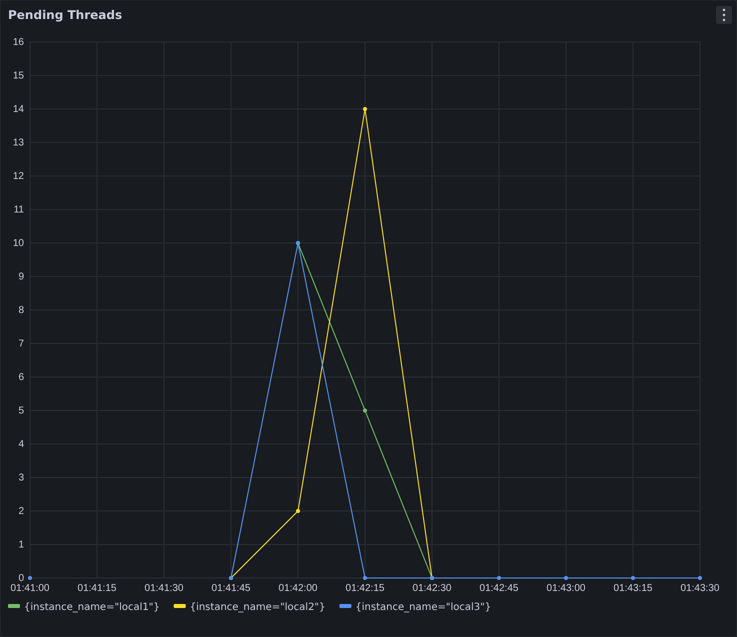 Image resolution: width=737 pixels, height=637 pixels. I want to click on y-tick-label: 3, so click(21, 478).